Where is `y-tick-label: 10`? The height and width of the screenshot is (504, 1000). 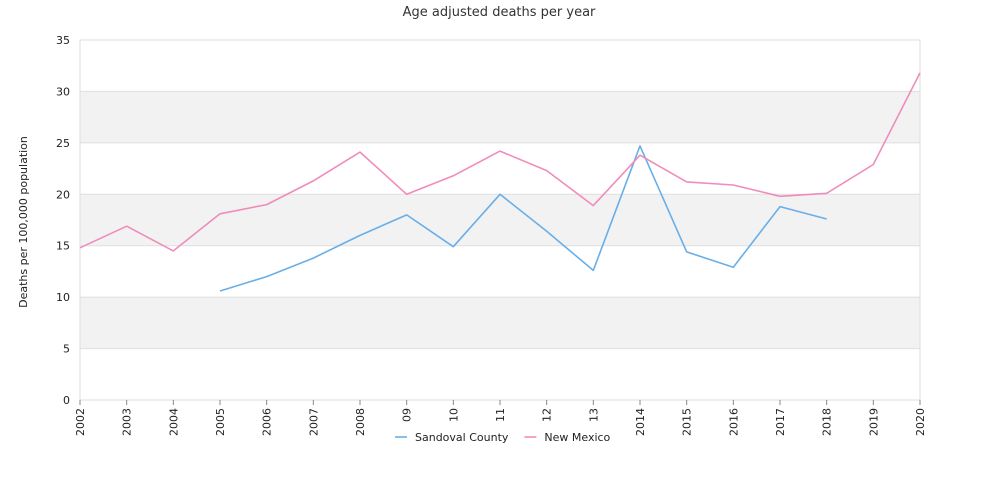
y-tick-label: 10 is located at coordinates (63, 297).